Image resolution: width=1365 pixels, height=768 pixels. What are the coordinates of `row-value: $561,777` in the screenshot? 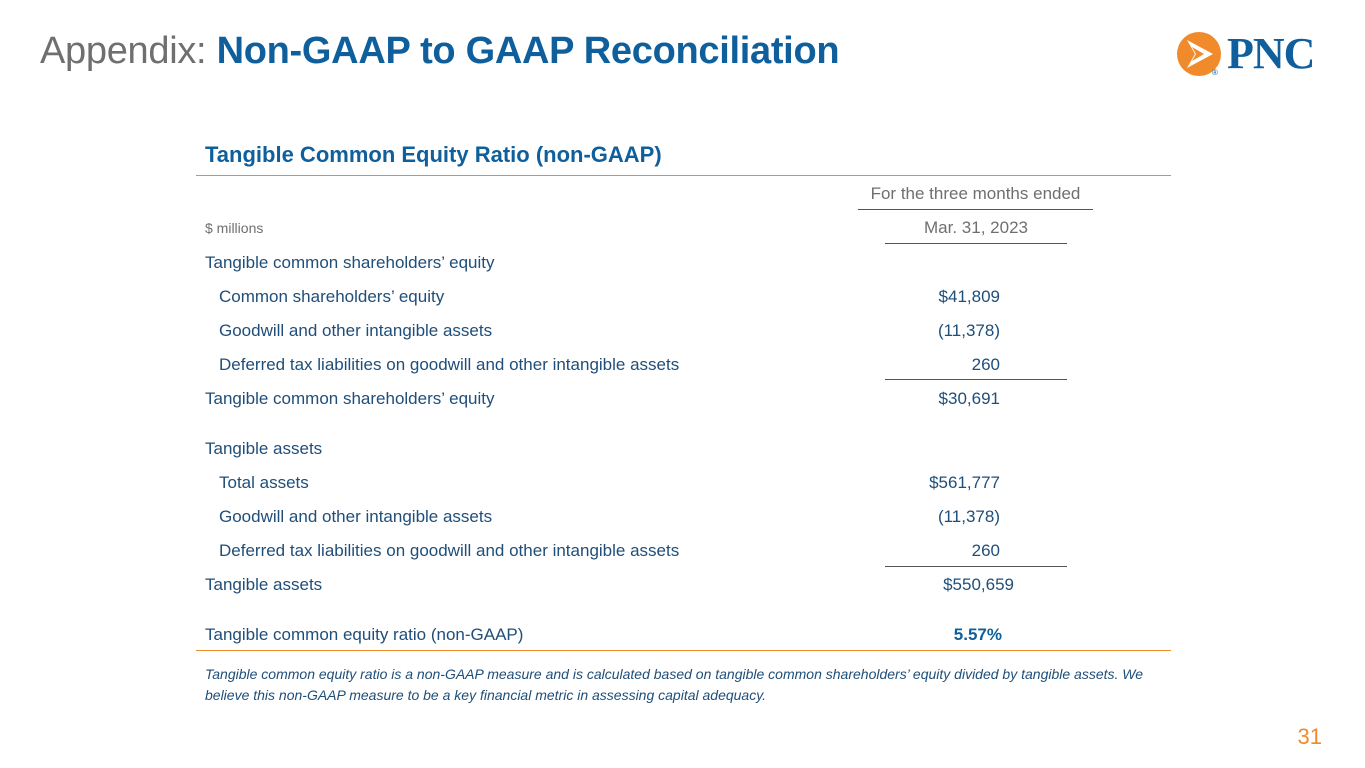 It's located at (964, 482).